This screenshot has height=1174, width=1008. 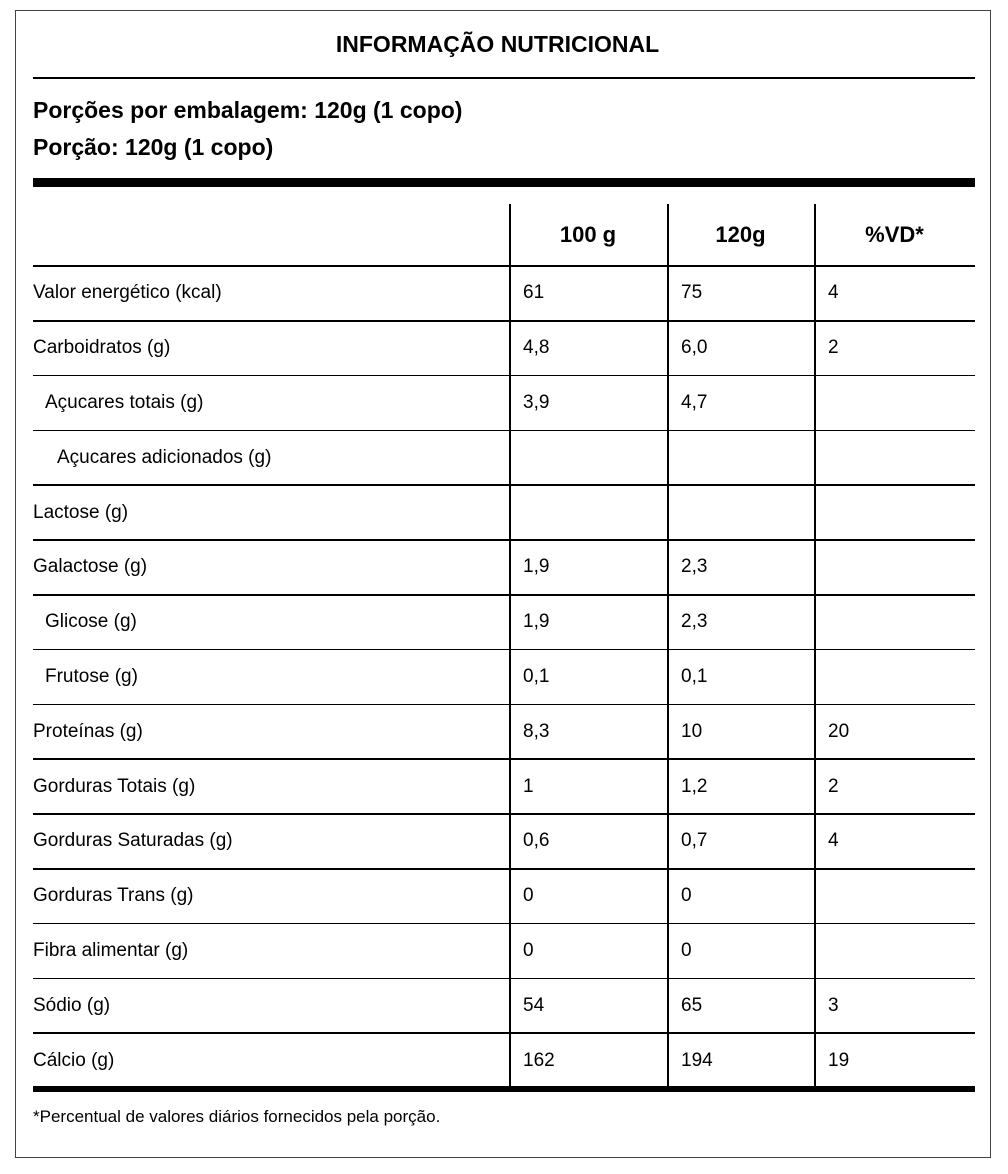 What do you see at coordinates (81, 512) in the screenshot?
I see `nutrient-name: Lactose (g)` at bounding box center [81, 512].